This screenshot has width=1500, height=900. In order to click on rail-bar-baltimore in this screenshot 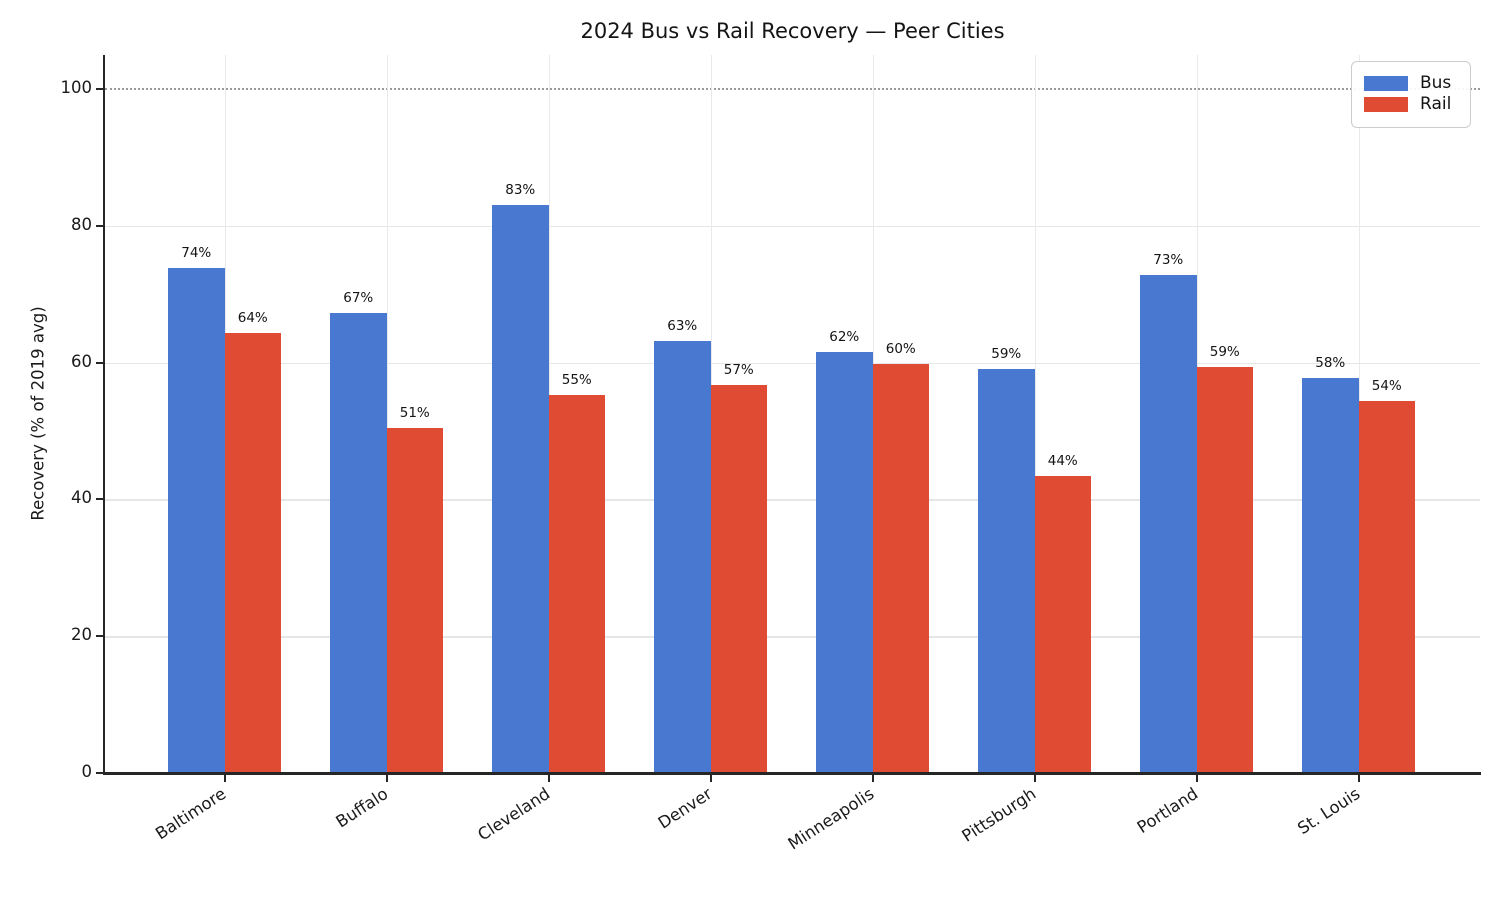, I will do `click(252, 552)`.